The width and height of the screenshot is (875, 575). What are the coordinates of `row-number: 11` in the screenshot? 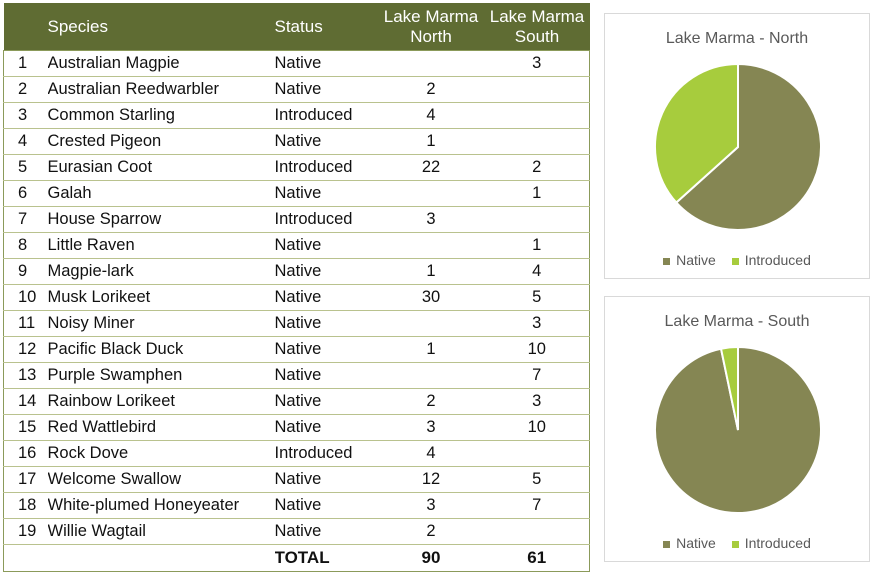 It's located at (25, 323).